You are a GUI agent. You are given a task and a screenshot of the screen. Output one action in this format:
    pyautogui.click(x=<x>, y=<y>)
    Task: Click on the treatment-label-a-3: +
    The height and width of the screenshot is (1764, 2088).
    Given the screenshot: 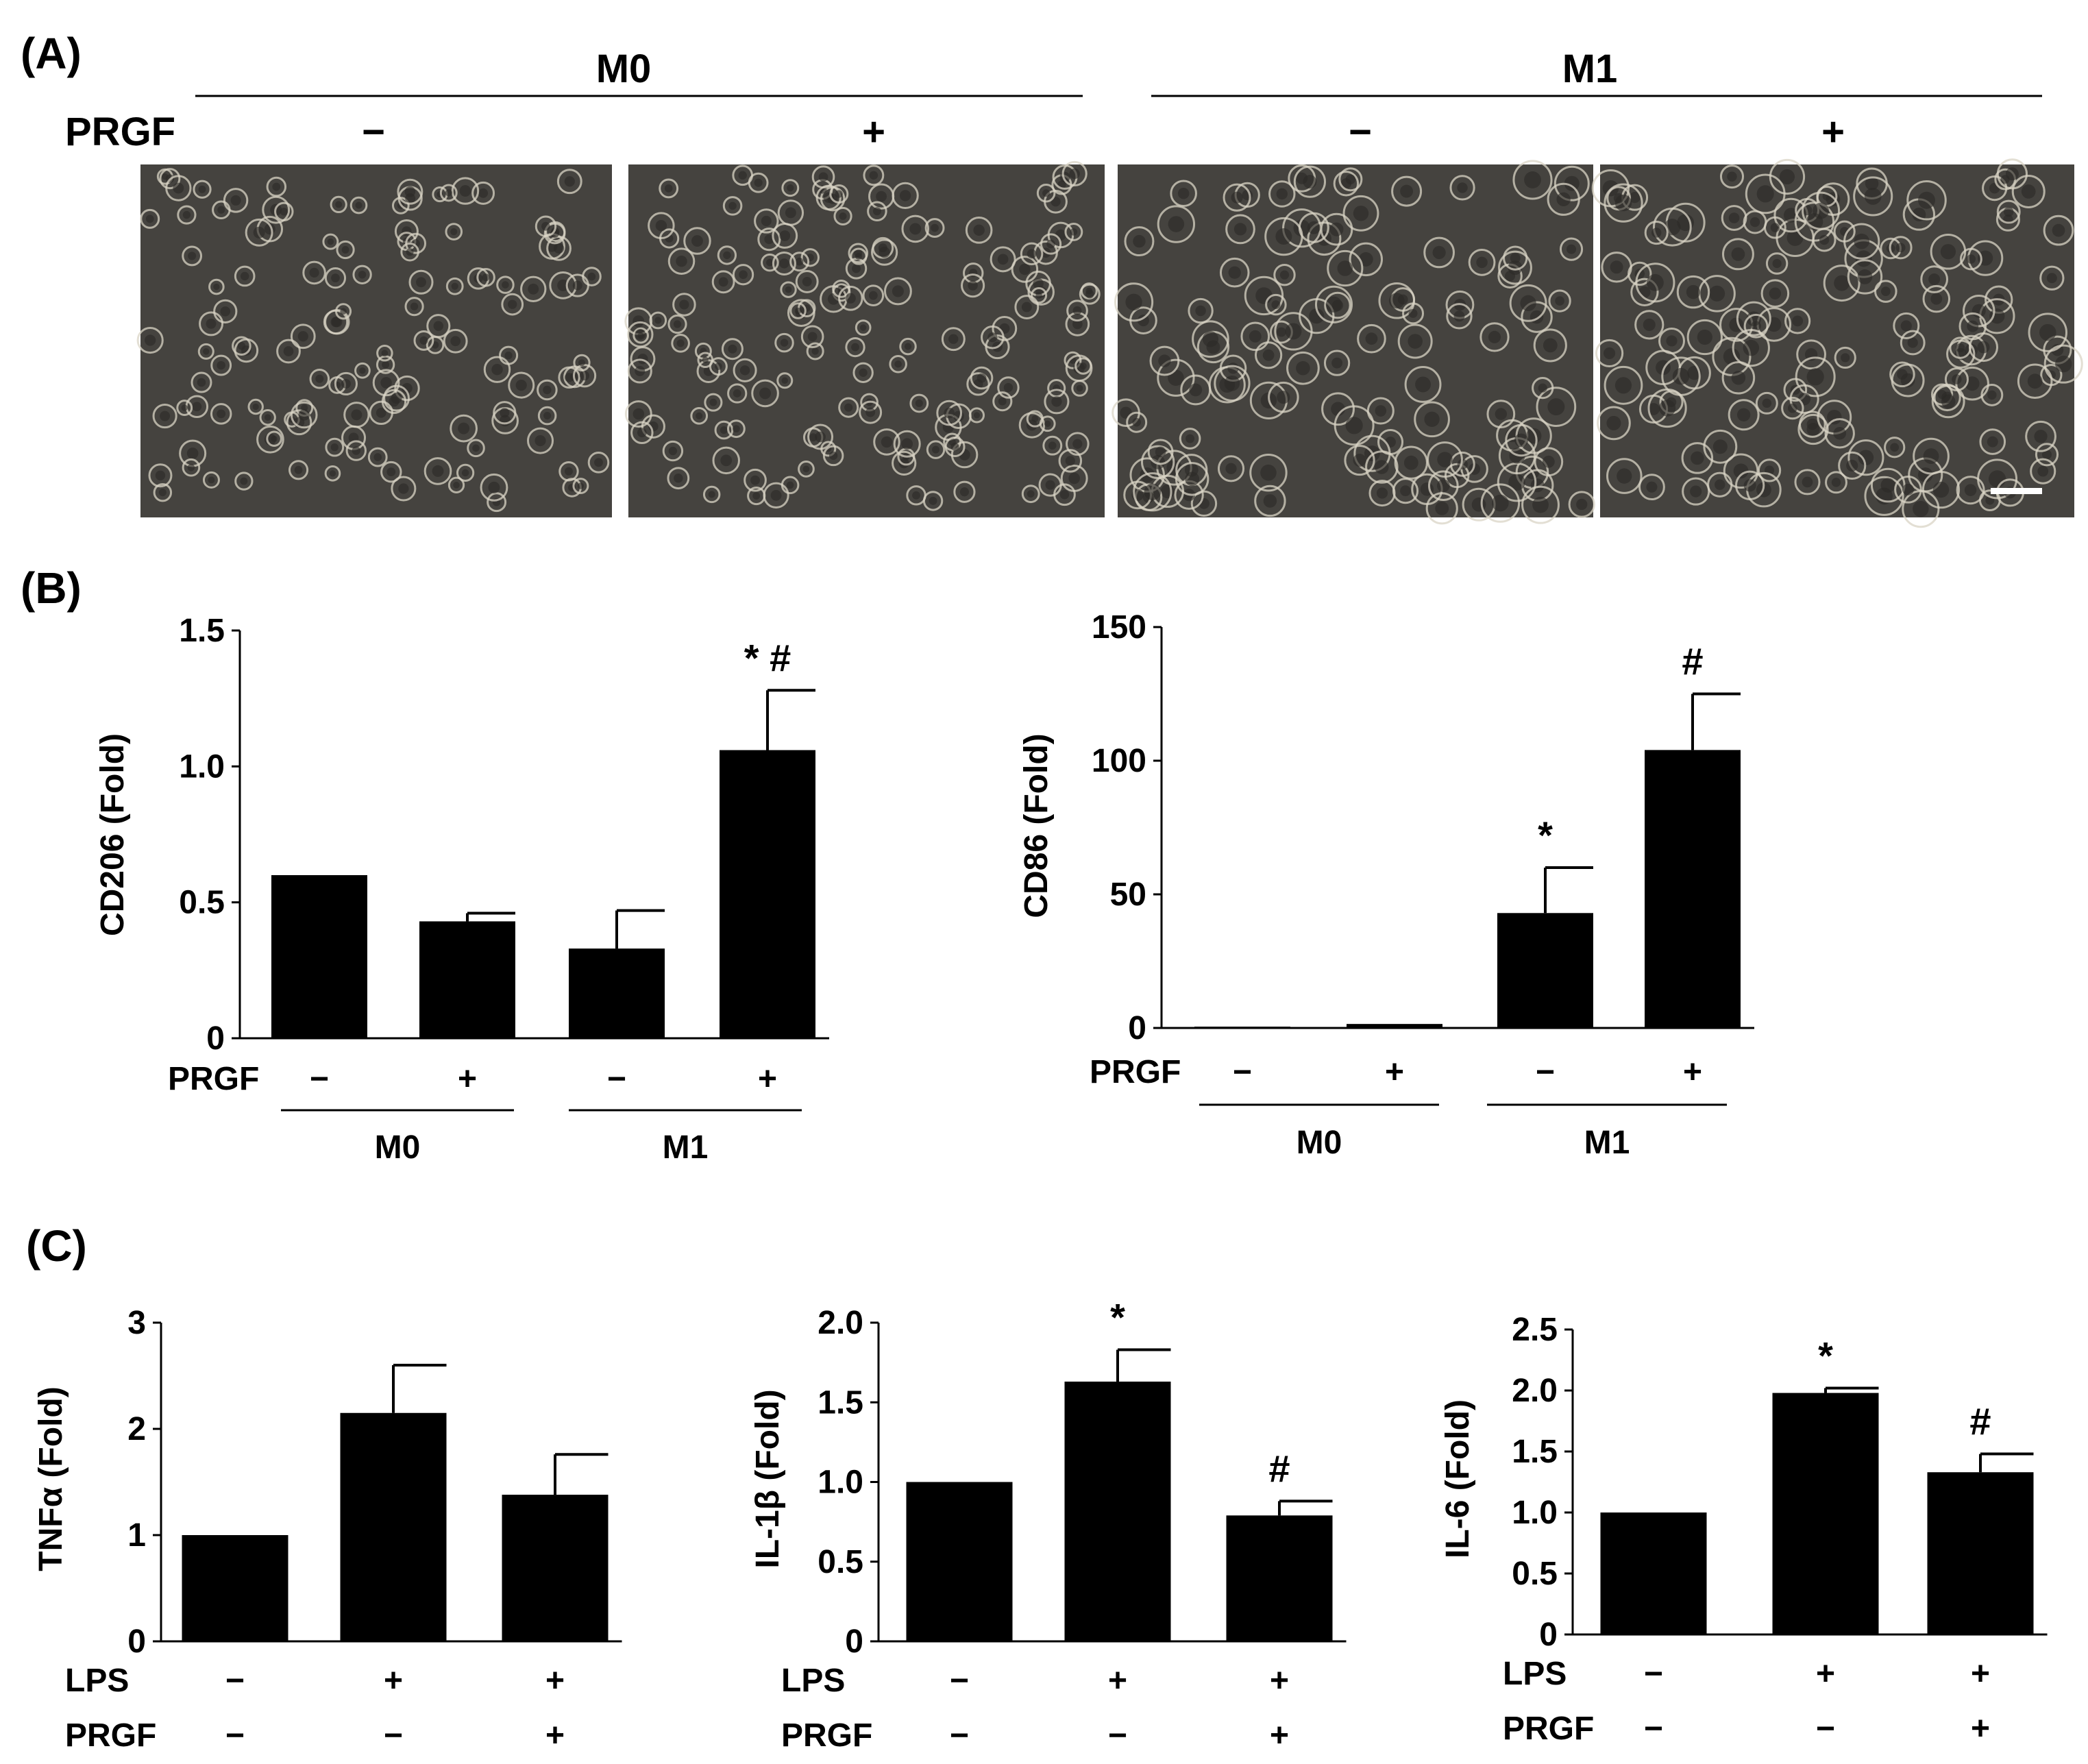 What is the action you would take?
    pyautogui.click(x=1833, y=132)
    